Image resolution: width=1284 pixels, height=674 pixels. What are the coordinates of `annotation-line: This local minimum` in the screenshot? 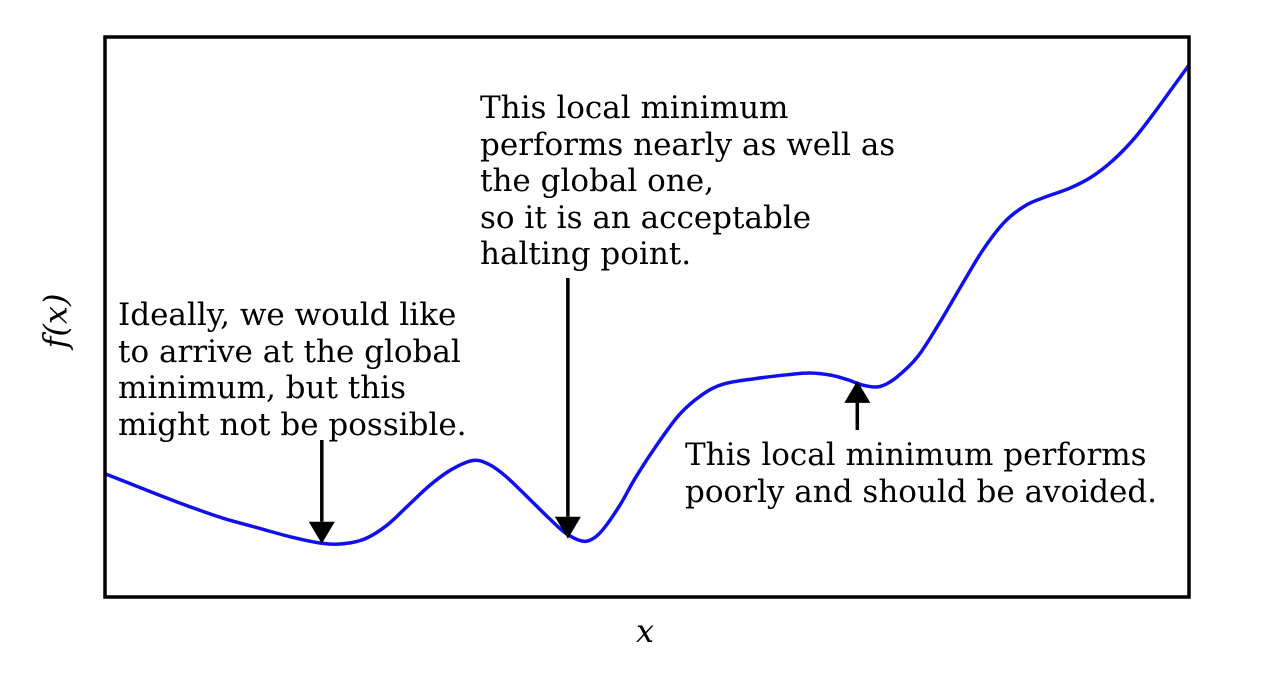 It's located at (634, 108).